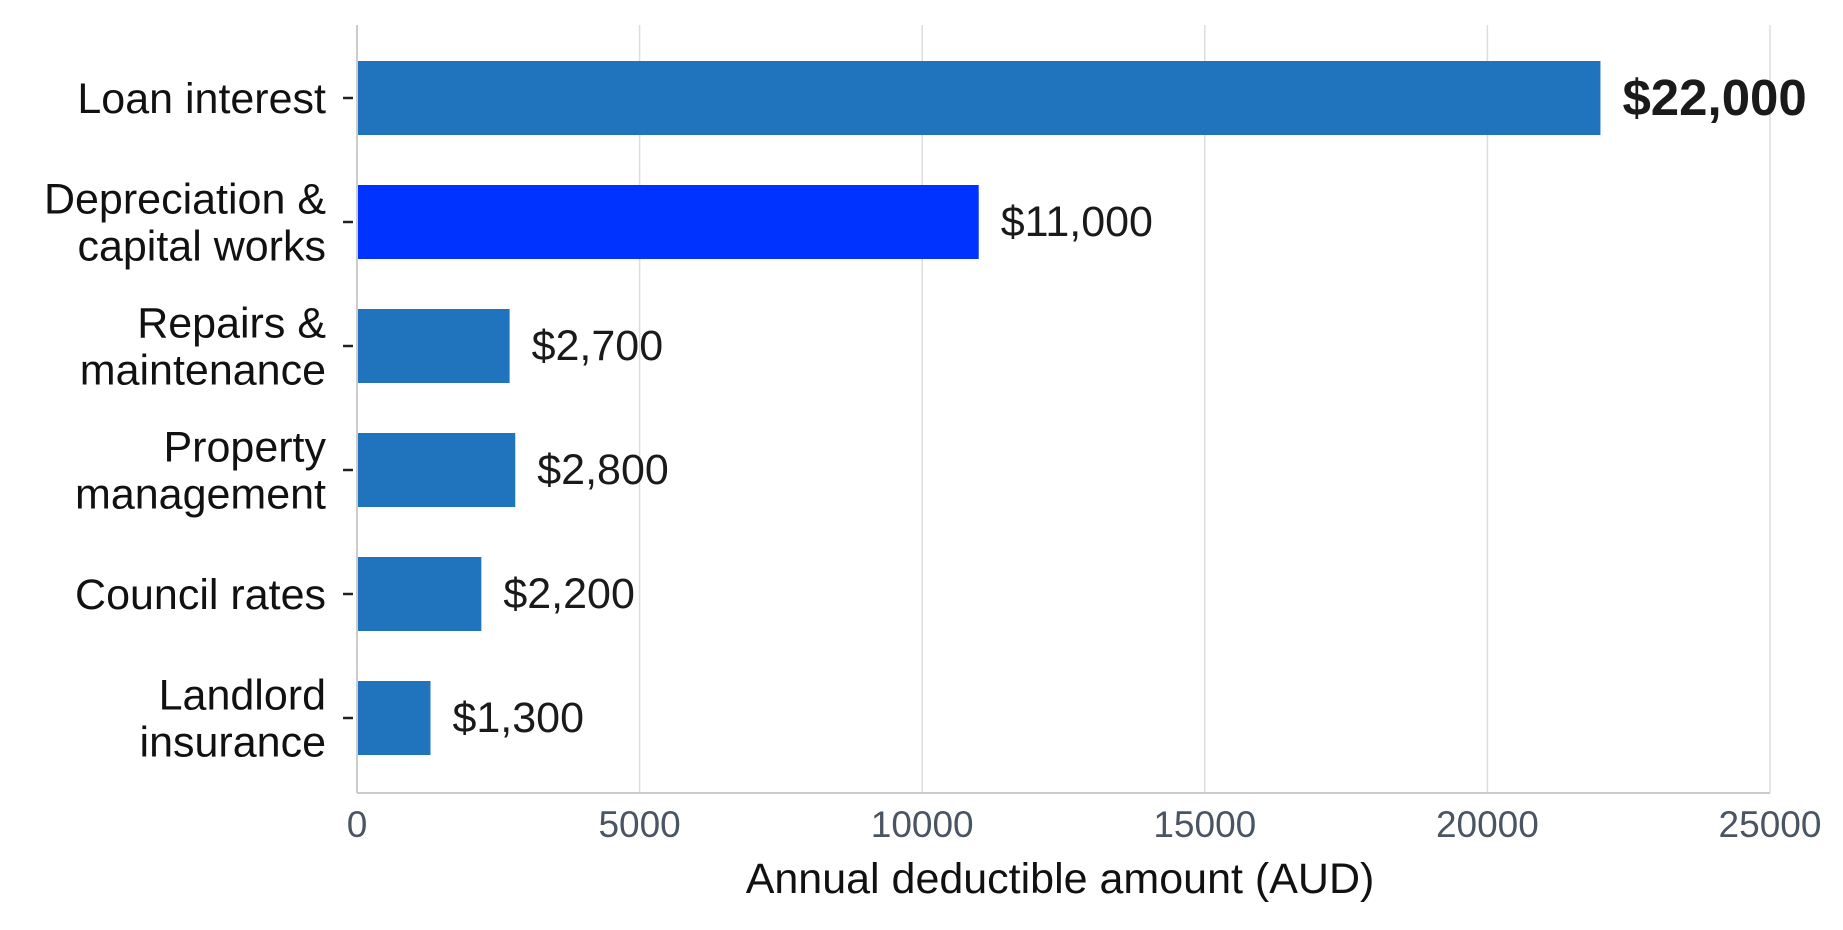 The width and height of the screenshot is (1843, 930). I want to click on data-label: $2,800, so click(603, 470).